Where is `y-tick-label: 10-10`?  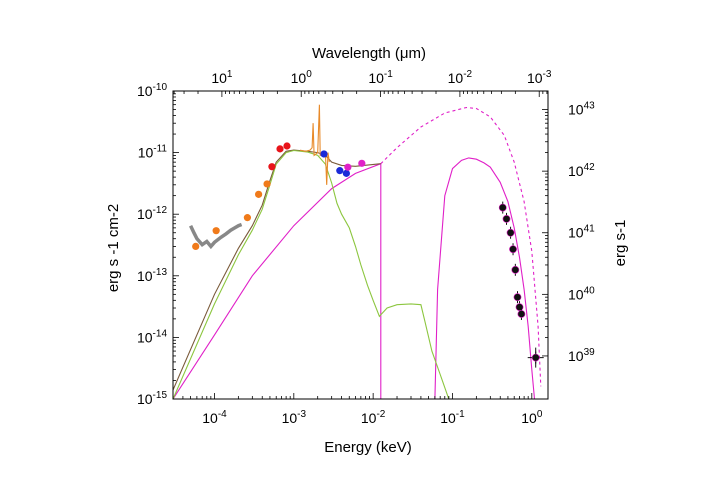 y-tick-label: 10-10 is located at coordinates (152, 90).